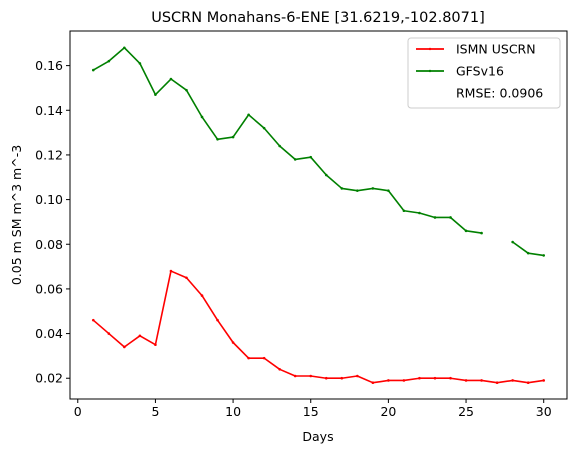  Describe the element at coordinates (49, 378) in the screenshot. I see `y-tick-label: 0.02` at that location.